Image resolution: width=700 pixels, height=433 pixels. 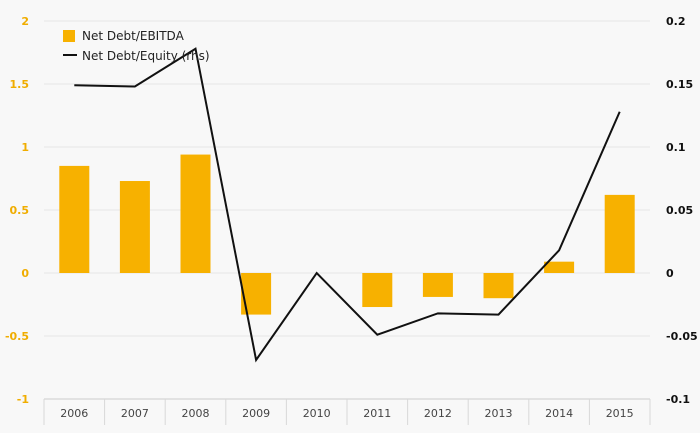 I want to click on right-tick-label: 0.05, so click(x=679, y=210).